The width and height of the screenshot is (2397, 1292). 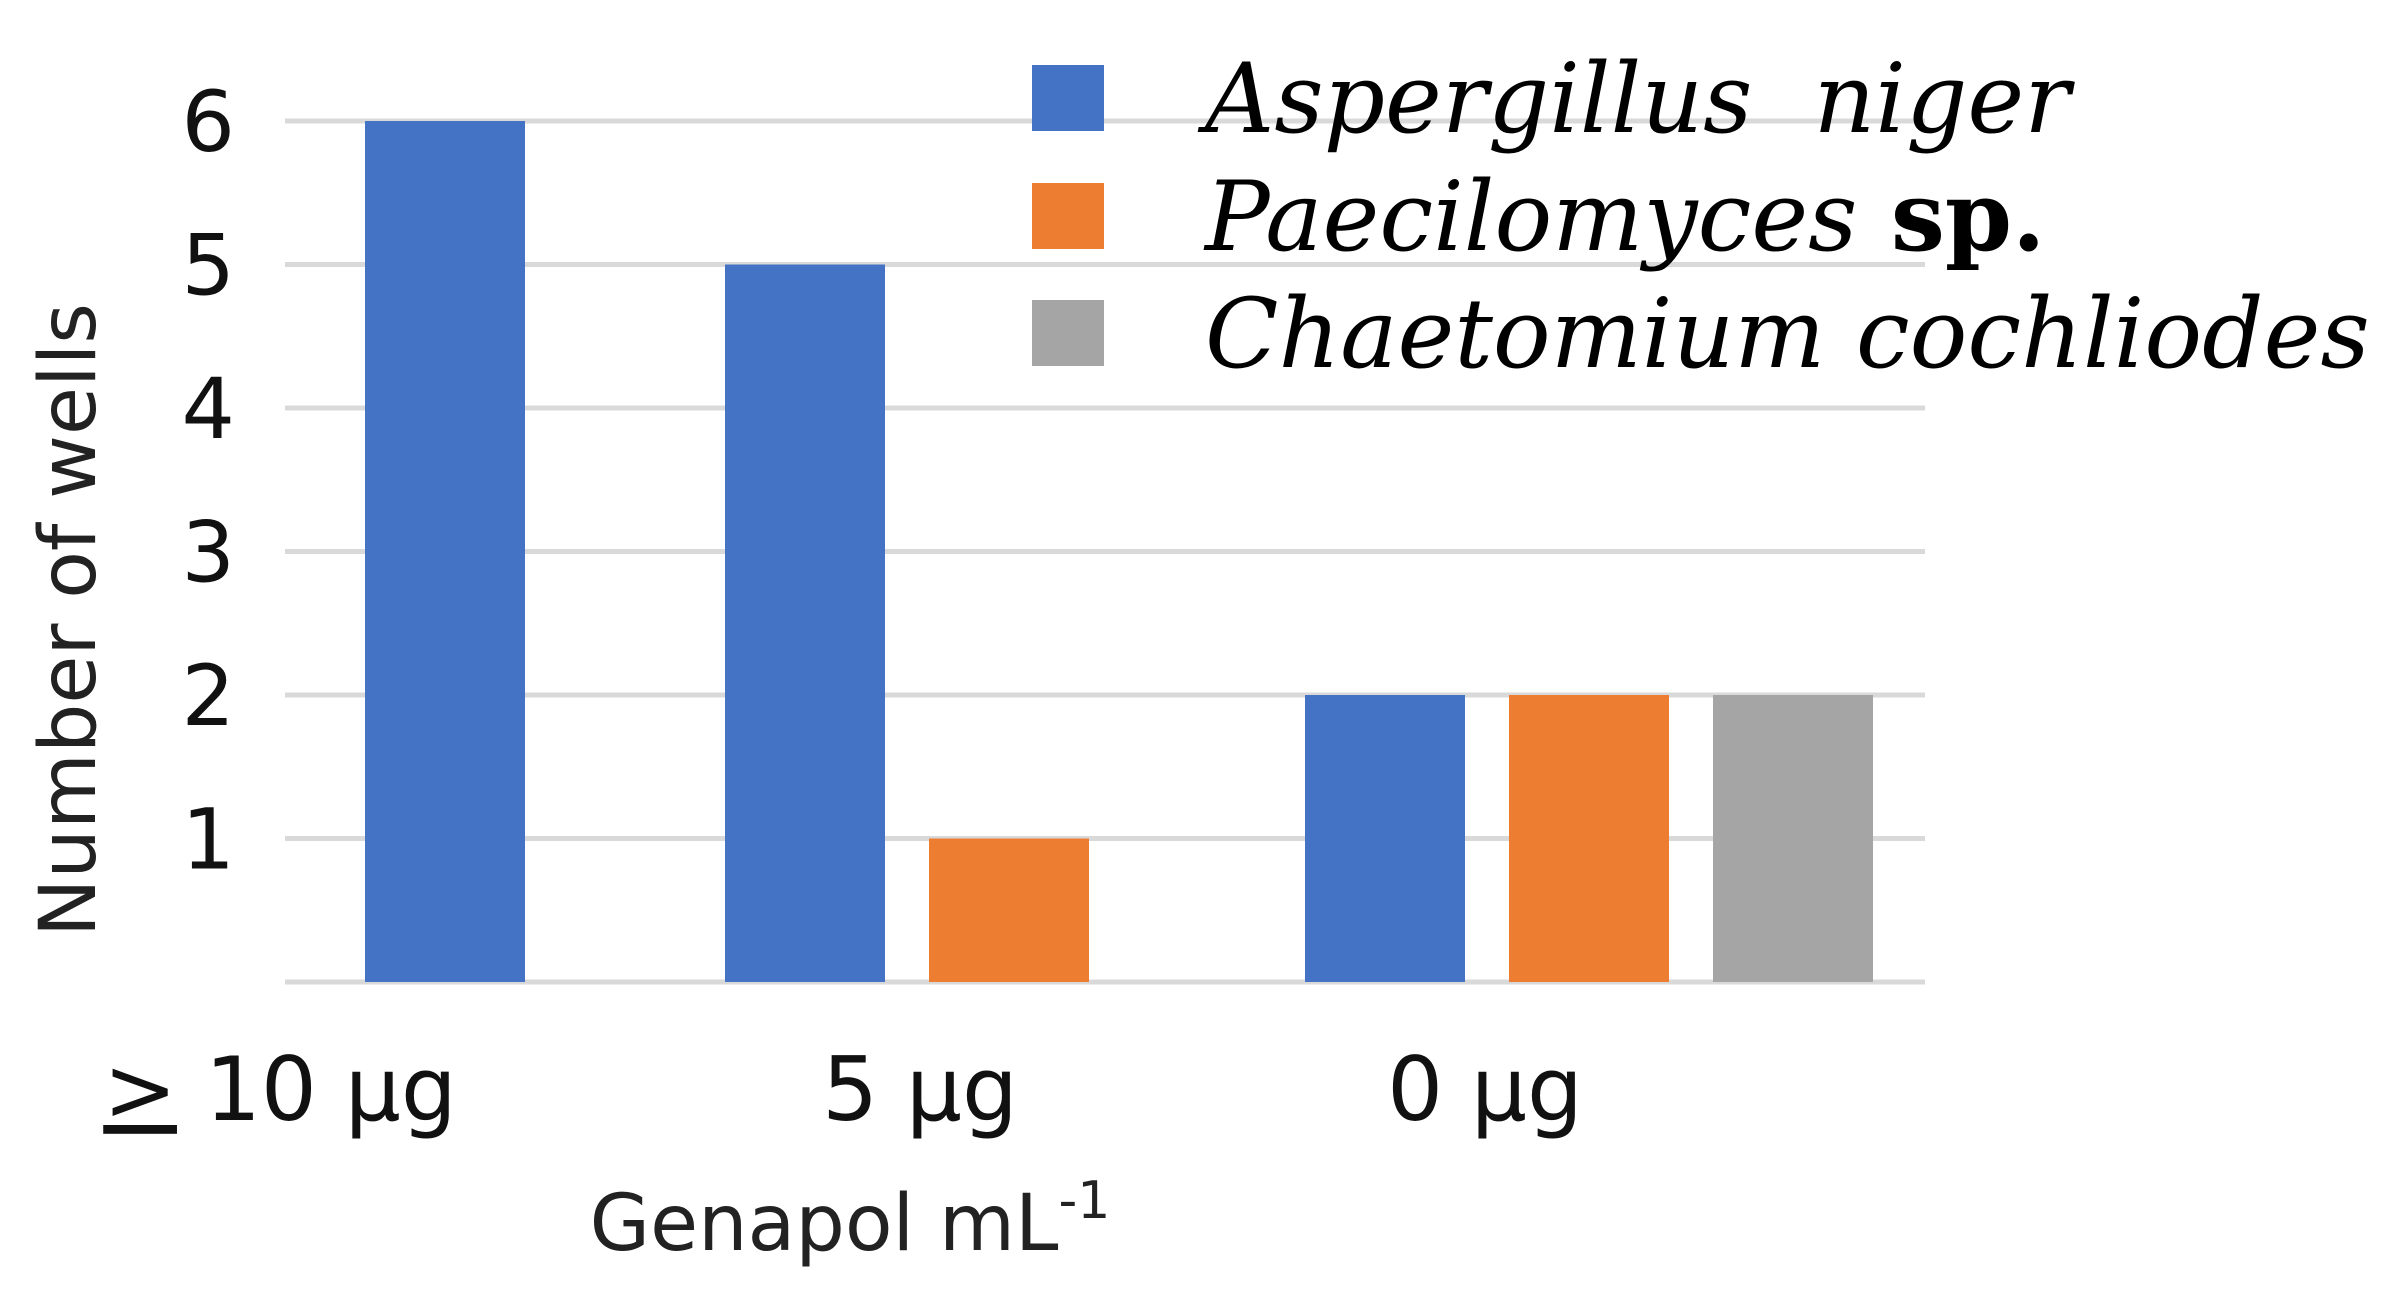 I want to click on x-axis-categories: > 10 µg 5 µg 0 µg, so click(x=843, y=1089).